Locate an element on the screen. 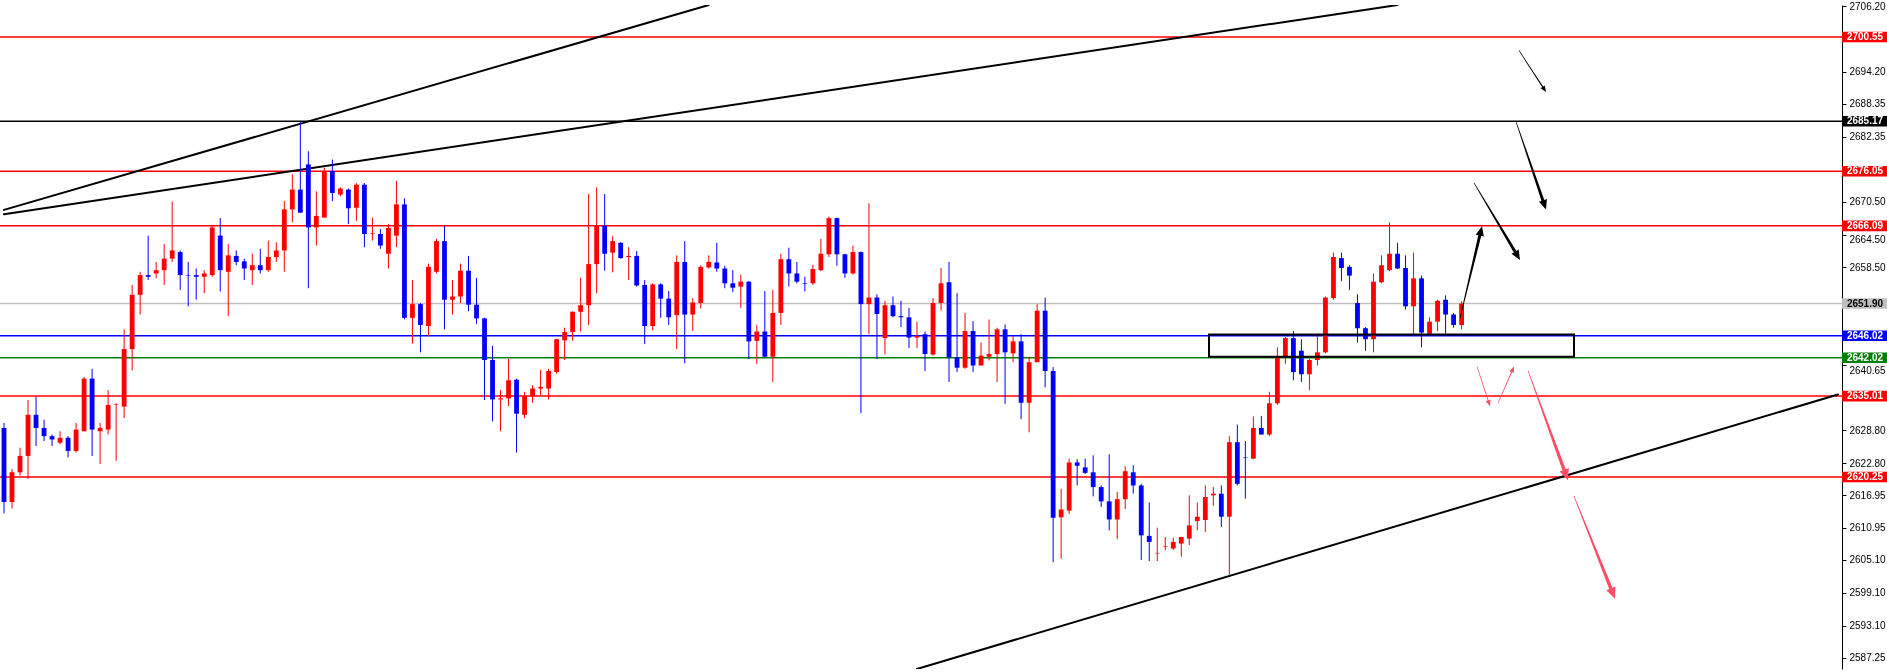 The width and height of the screenshot is (1887, 672). y-tick-label: 2622.80 is located at coordinates (1868, 463).